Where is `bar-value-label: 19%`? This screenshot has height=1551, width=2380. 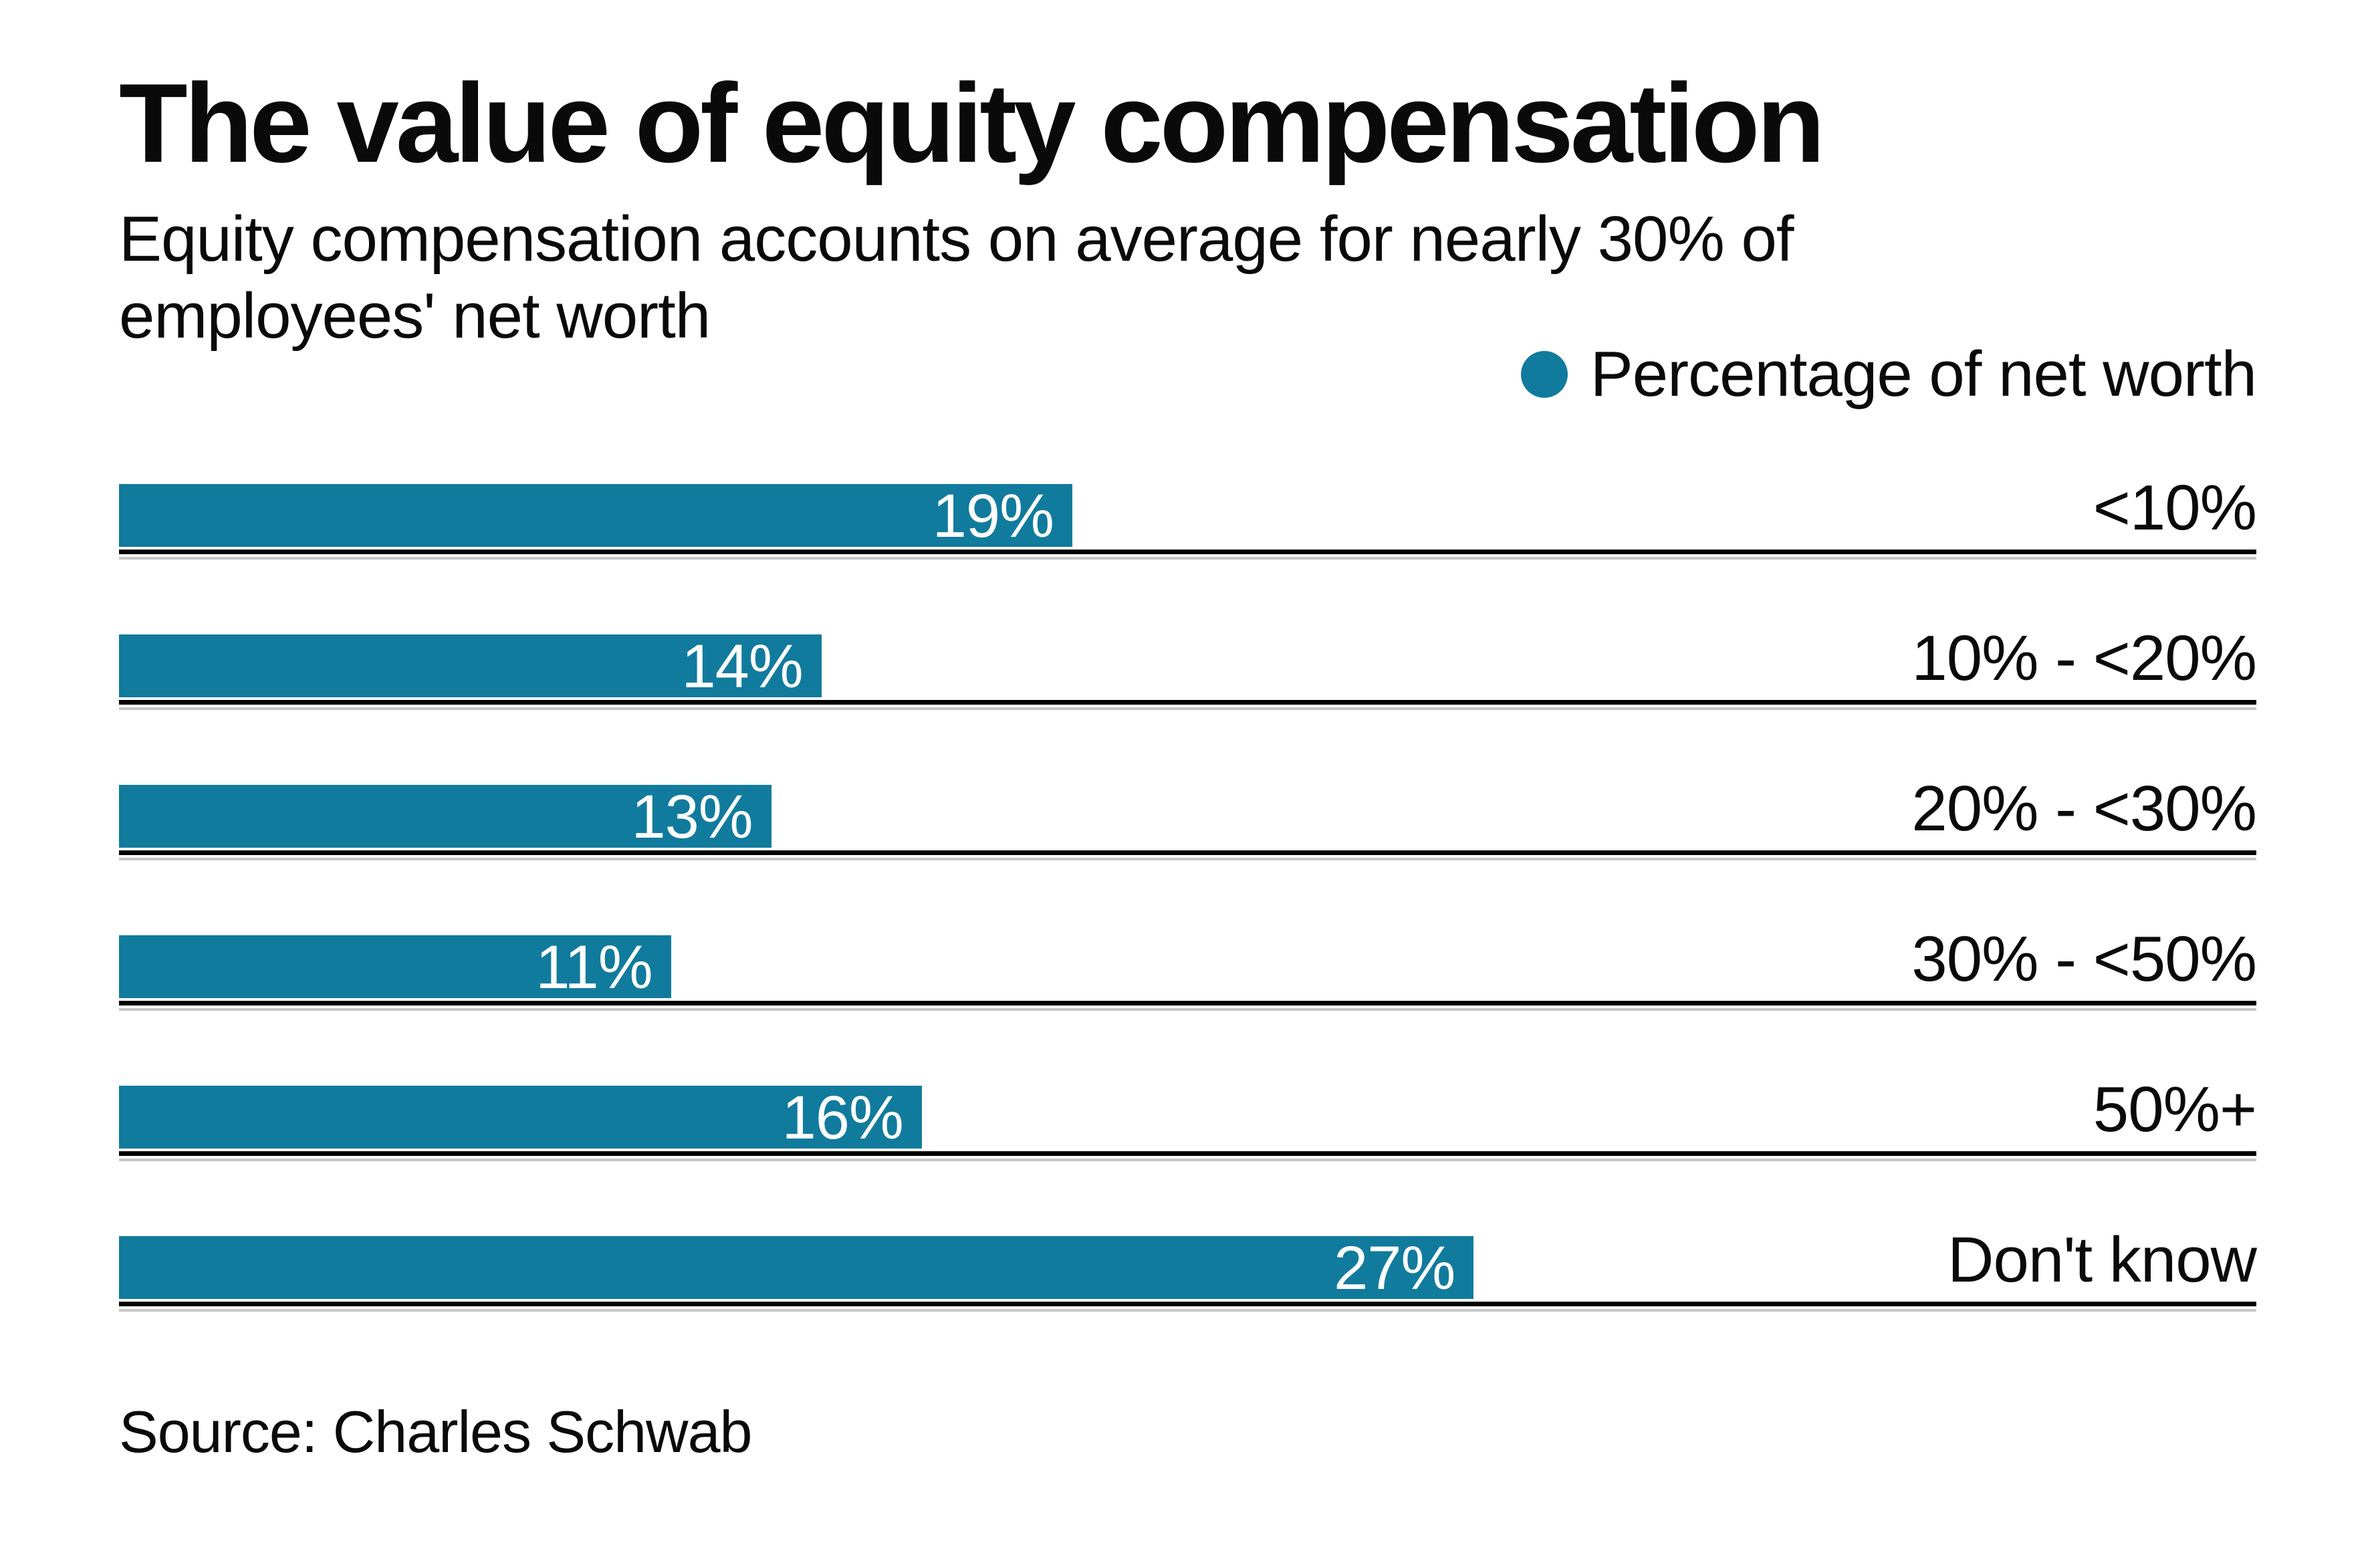 bar-value-label: 19% is located at coordinates (993, 516).